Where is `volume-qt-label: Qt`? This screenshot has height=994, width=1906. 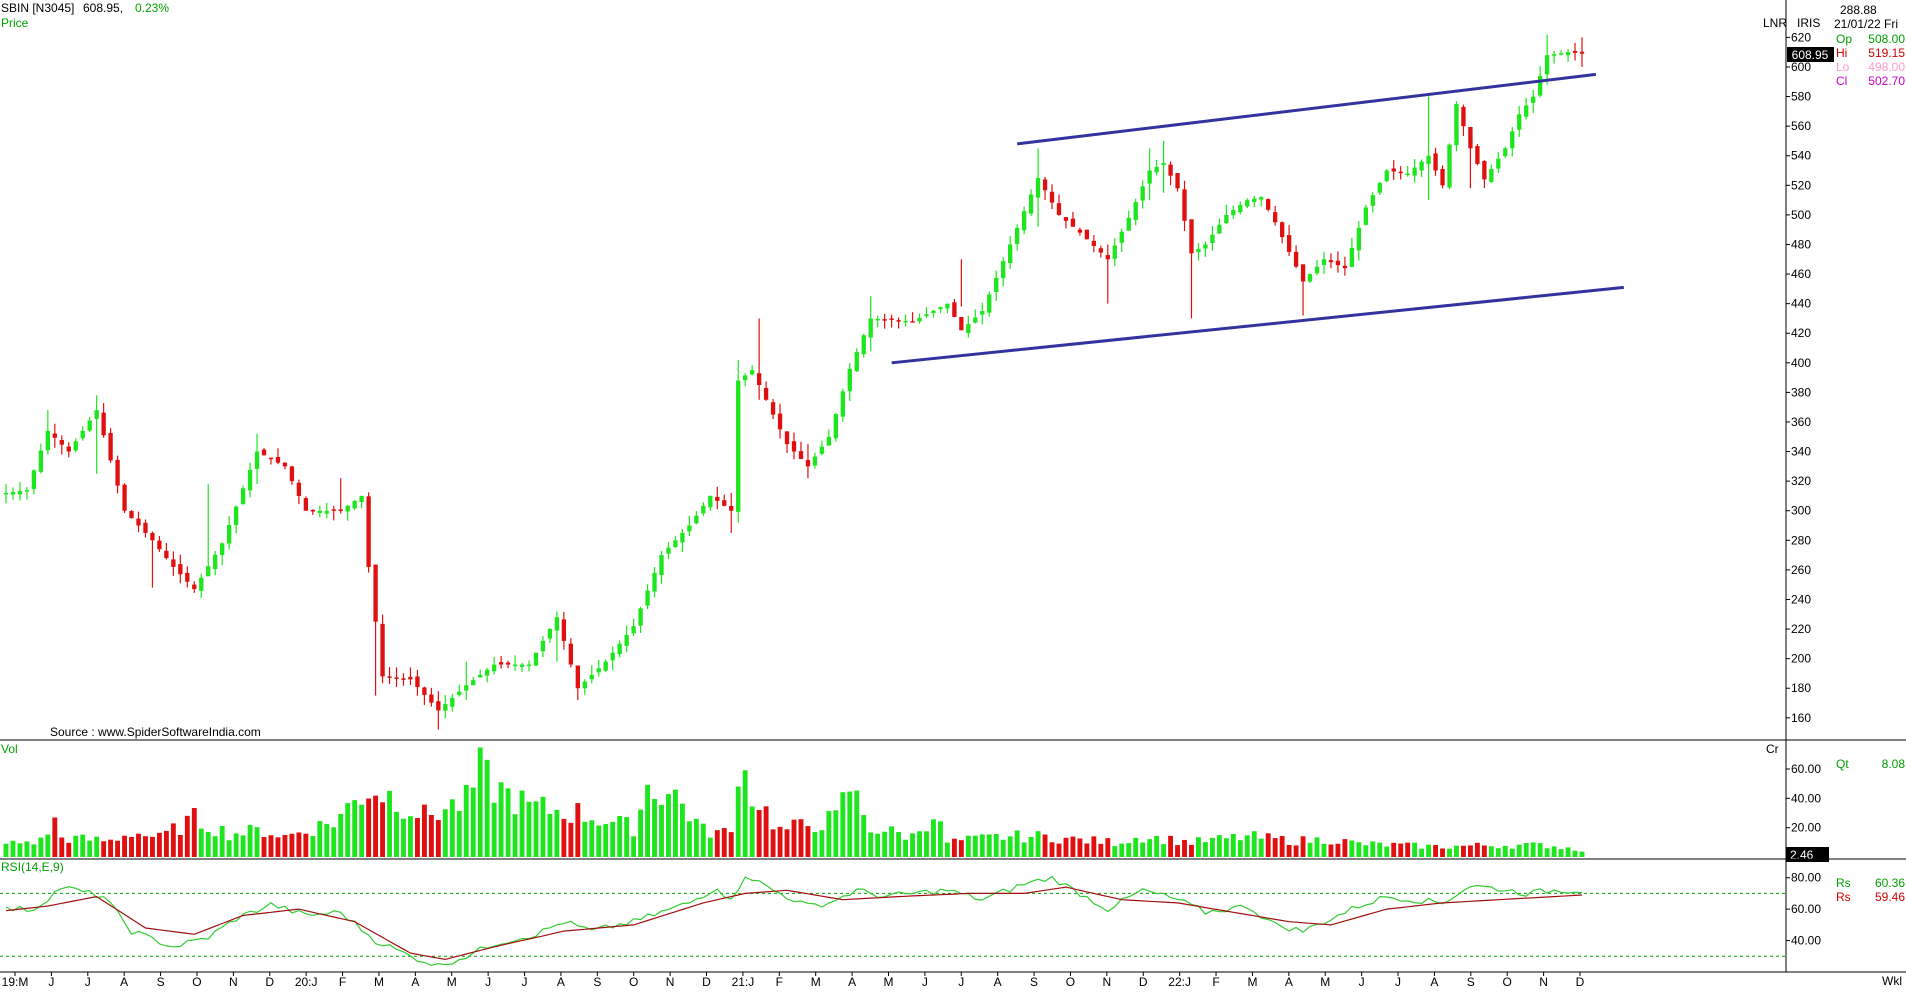
volume-qt-label: Qt is located at coordinates (1842, 764).